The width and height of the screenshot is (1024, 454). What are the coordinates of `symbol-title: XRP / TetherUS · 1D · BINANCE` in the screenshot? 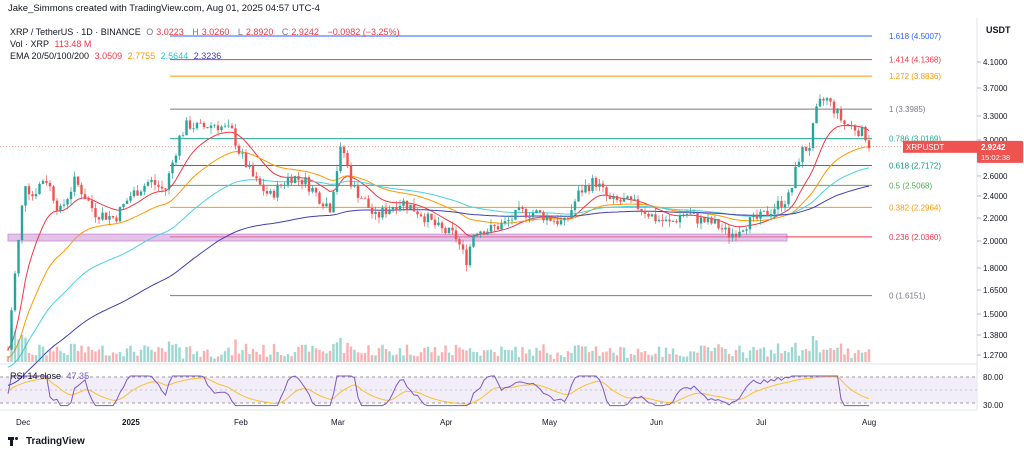 It's located at (75, 32).